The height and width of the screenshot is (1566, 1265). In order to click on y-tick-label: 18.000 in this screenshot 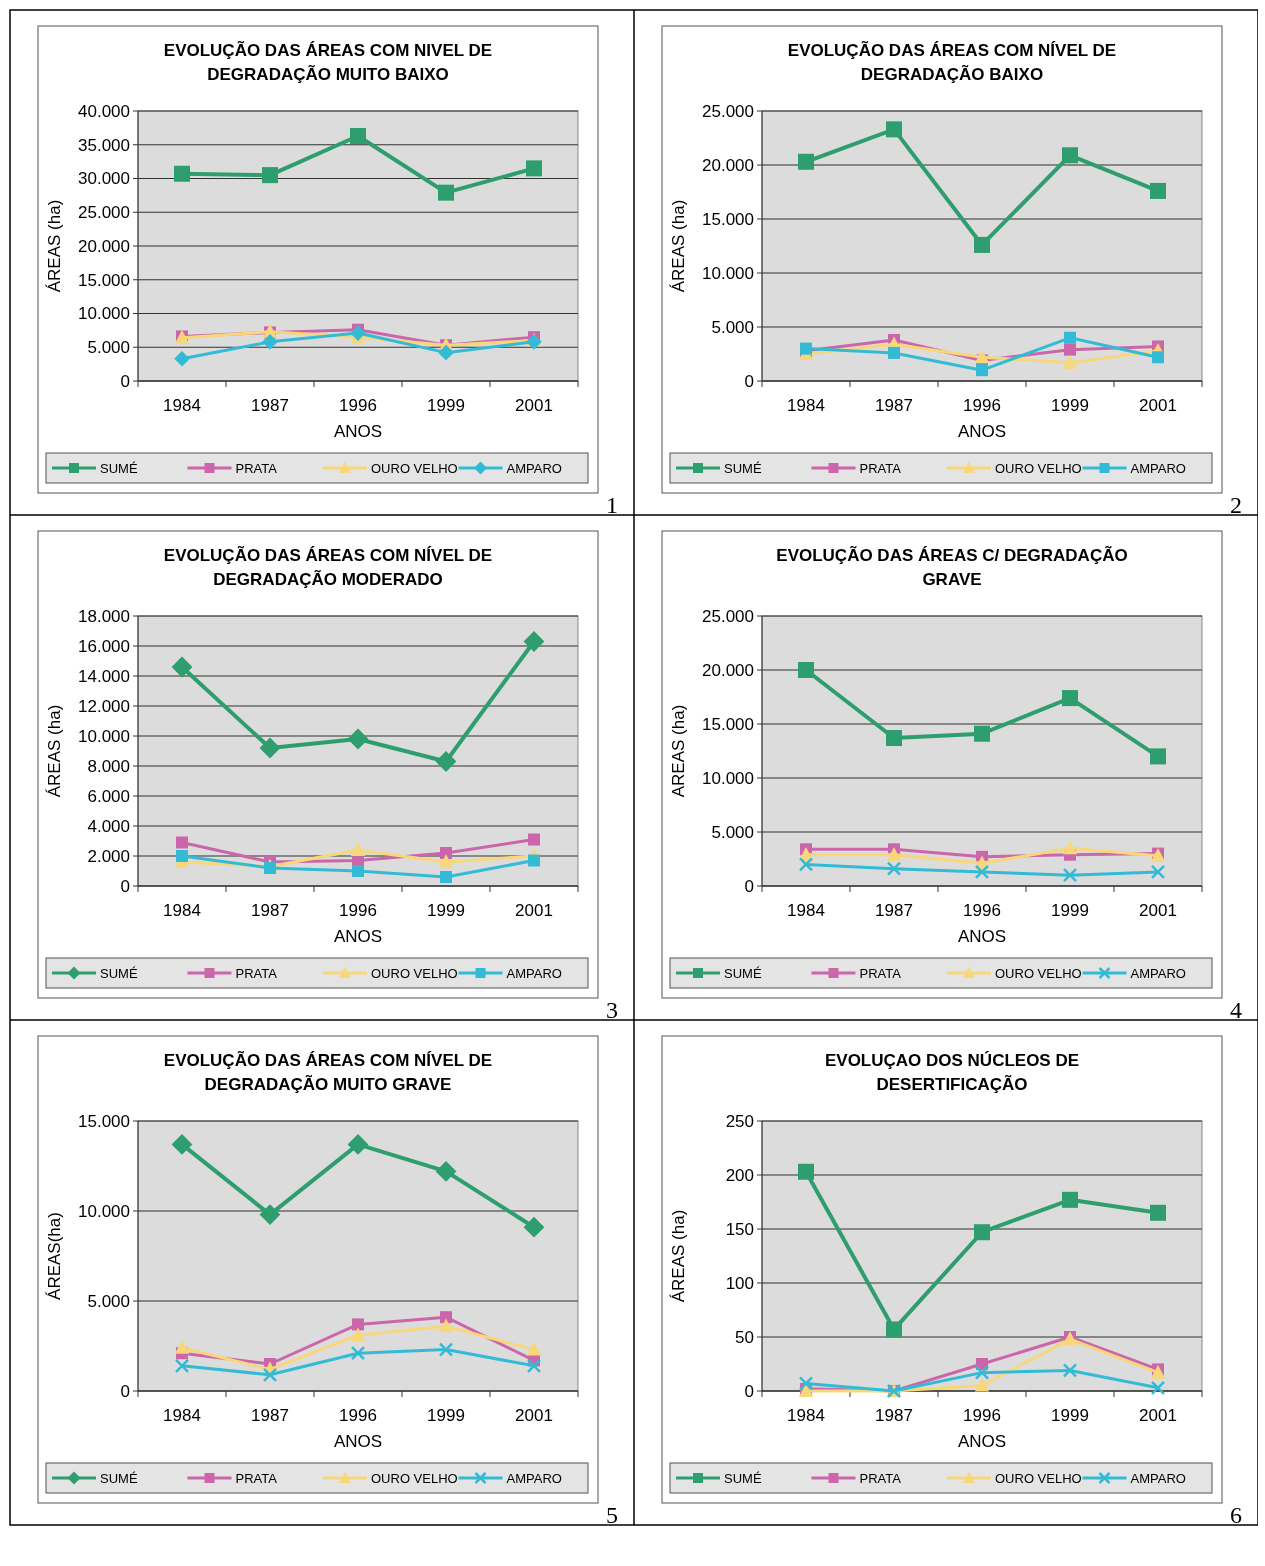, I will do `click(104, 616)`.